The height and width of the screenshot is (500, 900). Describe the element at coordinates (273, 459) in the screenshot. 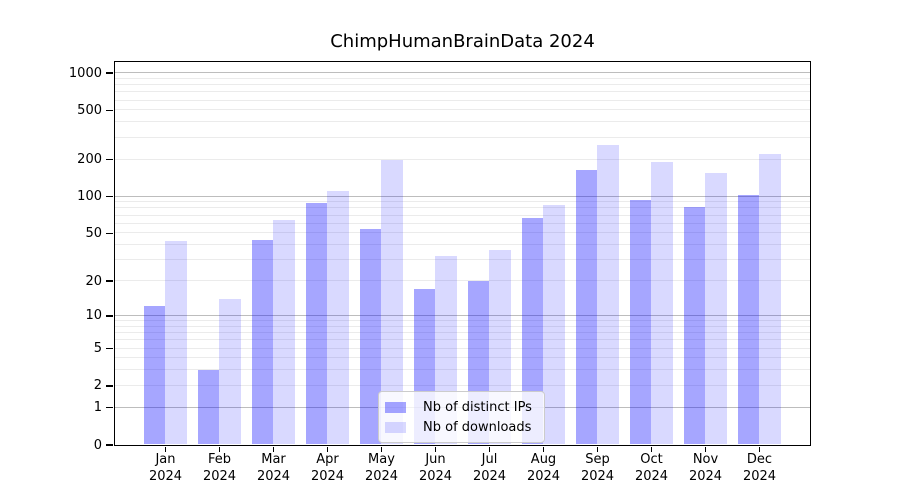

I see `x-tick-label-month: Mar` at that location.